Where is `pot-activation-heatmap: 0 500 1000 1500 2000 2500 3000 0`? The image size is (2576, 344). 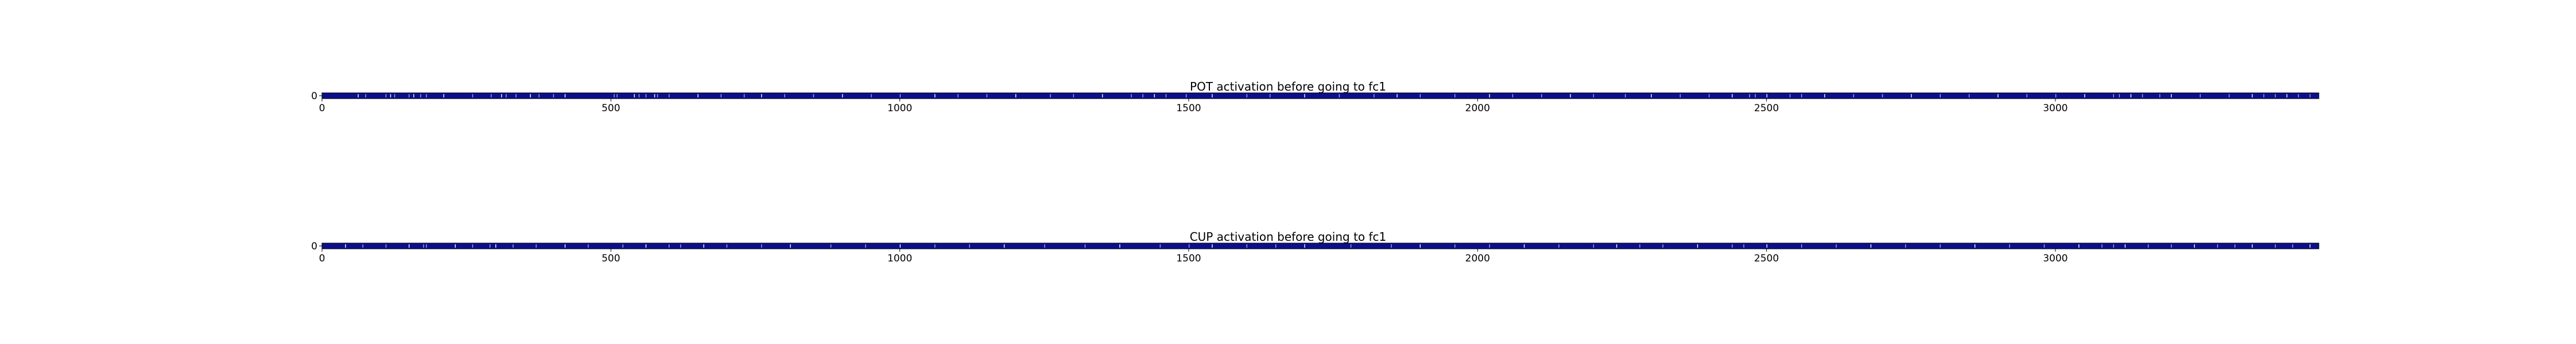
pot-activation-heatmap: 0 500 1000 1500 2000 2500 3000 0 is located at coordinates (1315, 102).